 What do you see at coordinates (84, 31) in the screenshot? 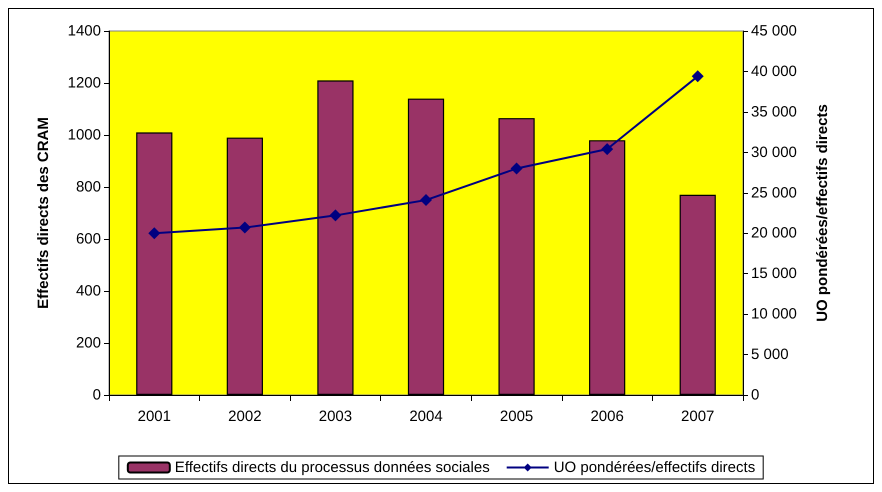
I see `y-tick-label: 1400` at bounding box center [84, 31].